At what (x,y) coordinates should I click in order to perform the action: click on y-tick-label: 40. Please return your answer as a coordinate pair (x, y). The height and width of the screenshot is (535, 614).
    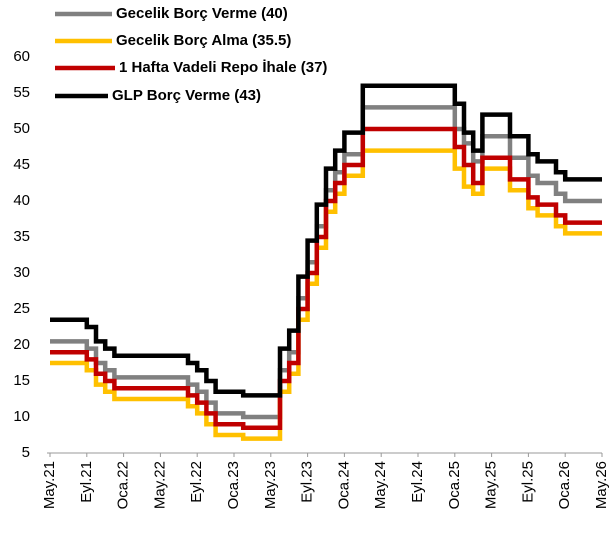
    Looking at the image, I should click on (21, 200).